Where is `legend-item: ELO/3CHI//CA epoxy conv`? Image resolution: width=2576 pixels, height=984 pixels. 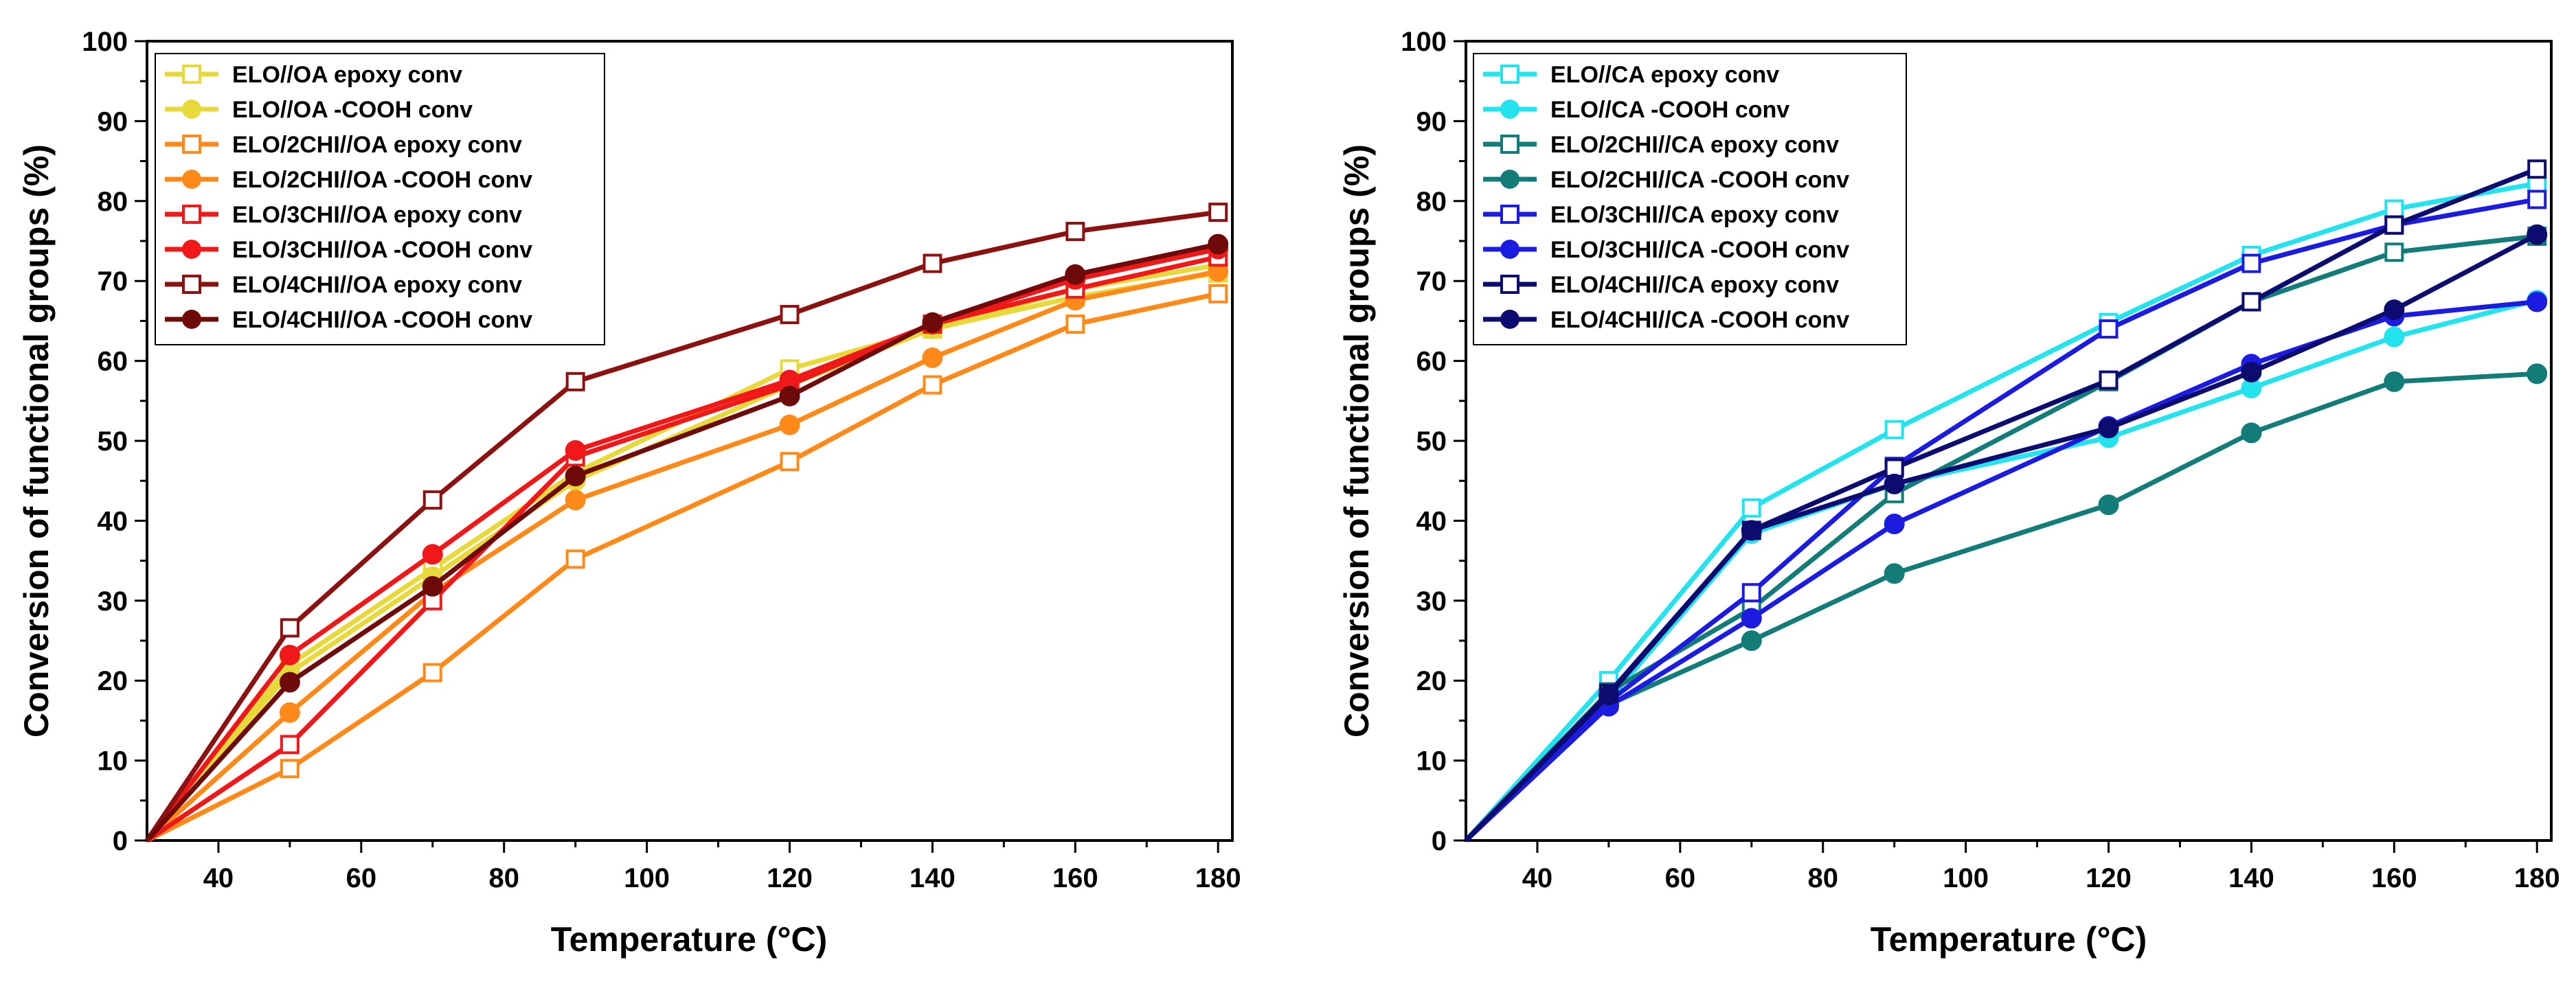
legend-item: ELO/3CHI//CA epoxy conv is located at coordinates (1661, 215).